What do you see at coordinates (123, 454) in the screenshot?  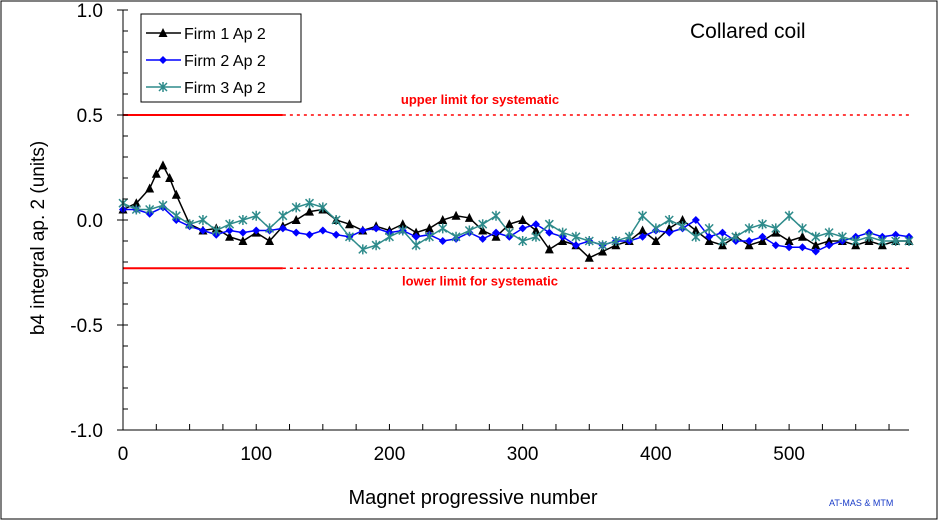 I see `x-tick-label: 0` at bounding box center [123, 454].